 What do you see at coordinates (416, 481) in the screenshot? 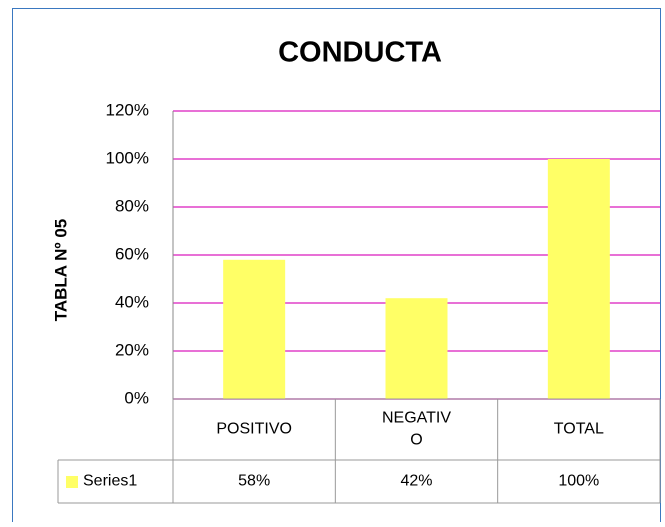
I see `data-table-value: 42%` at bounding box center [416, 481].